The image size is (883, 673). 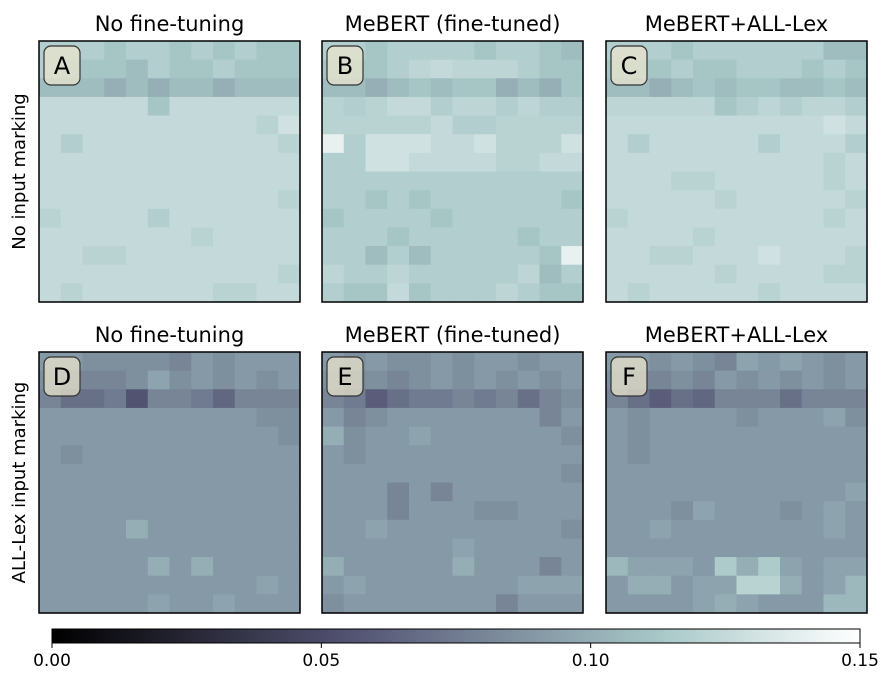 I want to click on colorbar-tick-label: 0.05, so click(x=321, y=661).